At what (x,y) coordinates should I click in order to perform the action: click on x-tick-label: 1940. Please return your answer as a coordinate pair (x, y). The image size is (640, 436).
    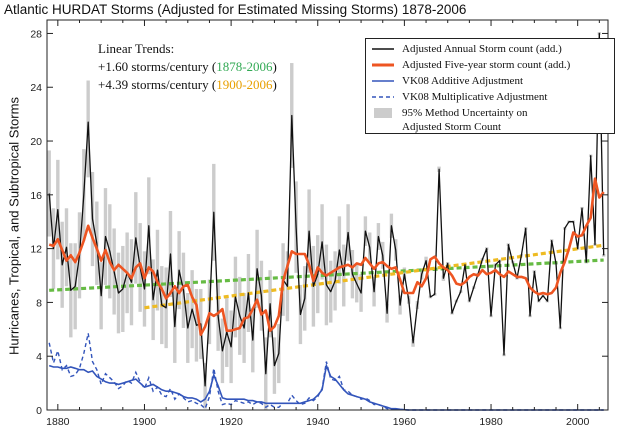
    Looking at the image, I should click on (318, 422).